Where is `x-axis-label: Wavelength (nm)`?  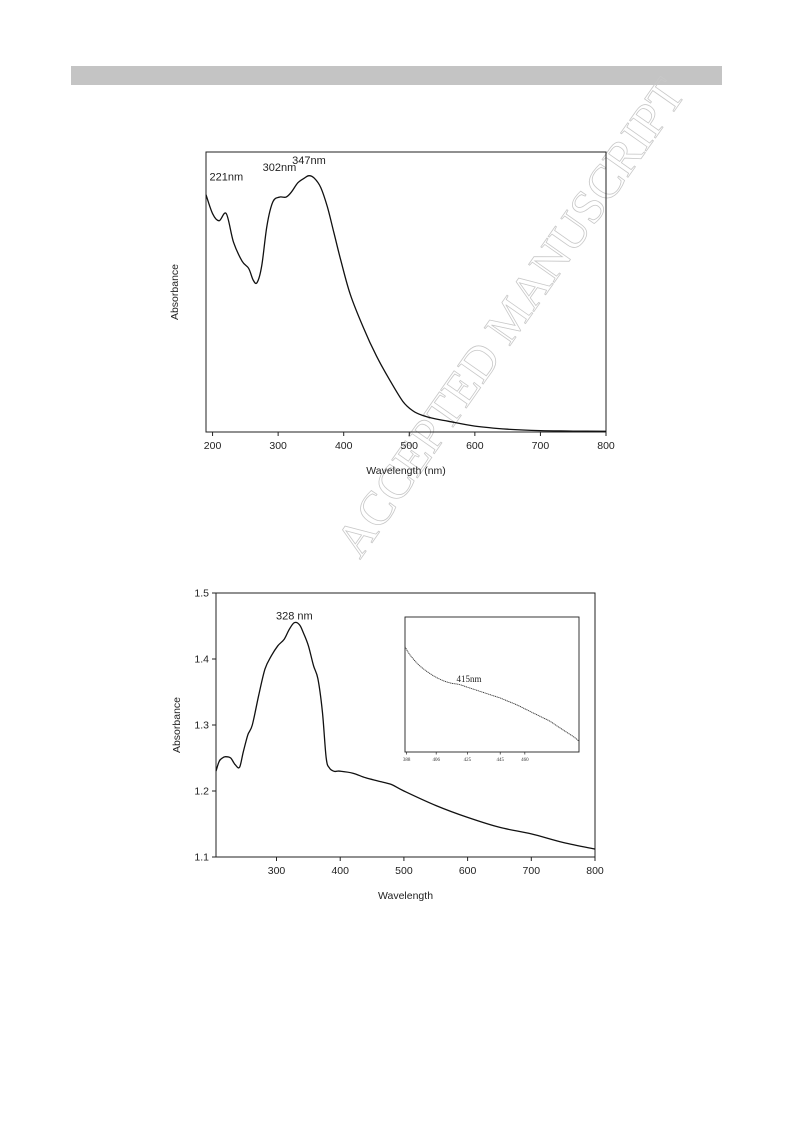 x-axis-label: Wavelength (nm) is located at coordinates (406, 471).